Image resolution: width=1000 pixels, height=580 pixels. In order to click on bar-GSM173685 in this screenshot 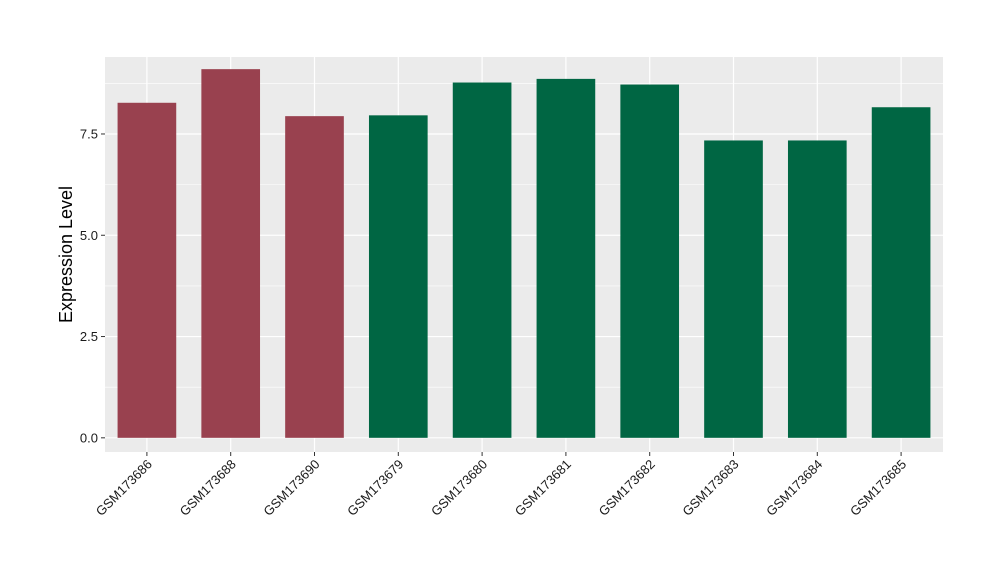, I will do `click(901, 272)`.